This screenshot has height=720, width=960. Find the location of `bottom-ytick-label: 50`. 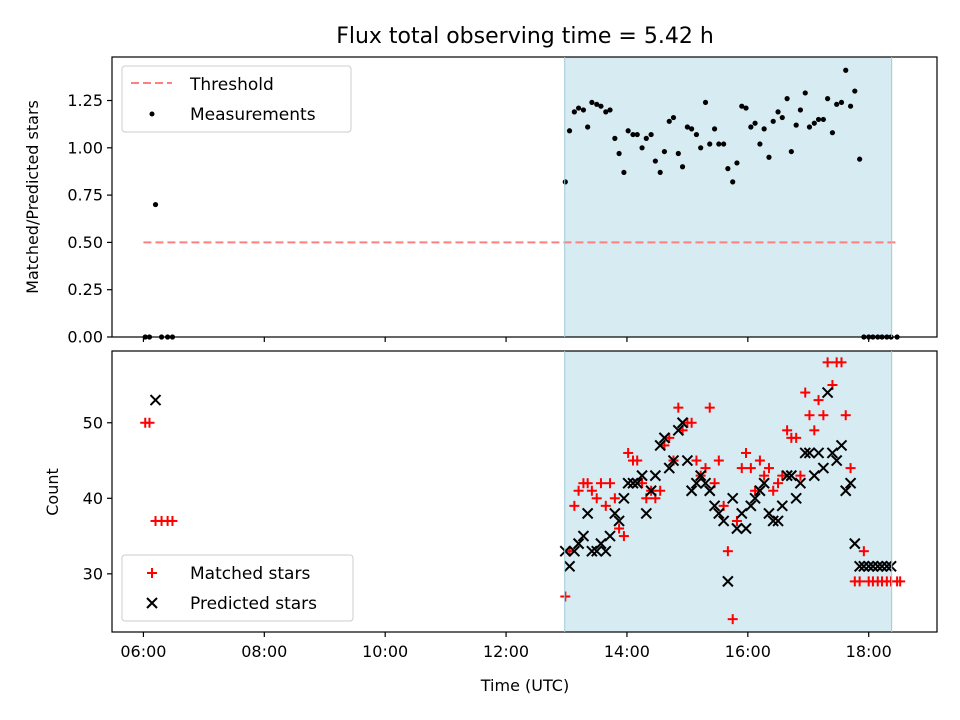

bottom-ytick-label: 50 is located at coordinates (93, 422).